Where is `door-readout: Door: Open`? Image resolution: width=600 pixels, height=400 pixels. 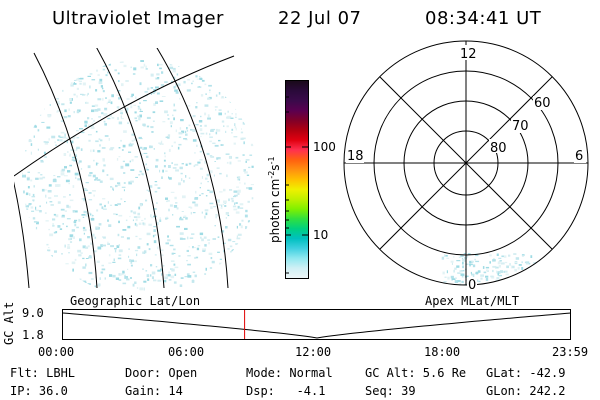 door-readout: Door: Open is located at coordinates (161, 373).